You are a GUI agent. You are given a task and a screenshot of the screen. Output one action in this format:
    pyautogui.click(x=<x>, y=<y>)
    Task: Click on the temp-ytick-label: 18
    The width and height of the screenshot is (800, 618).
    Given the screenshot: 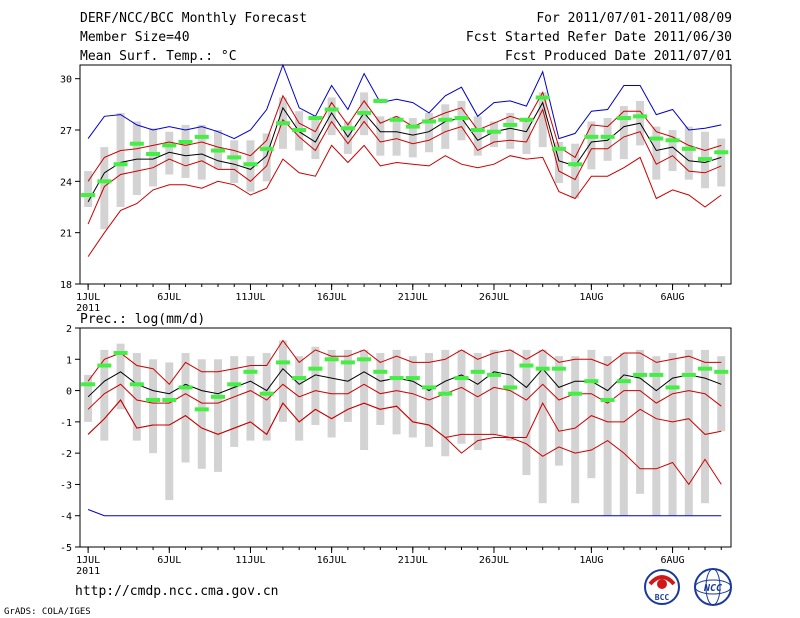 What is the action you would take?
    pyautogui.click(x=66, y=285)
    